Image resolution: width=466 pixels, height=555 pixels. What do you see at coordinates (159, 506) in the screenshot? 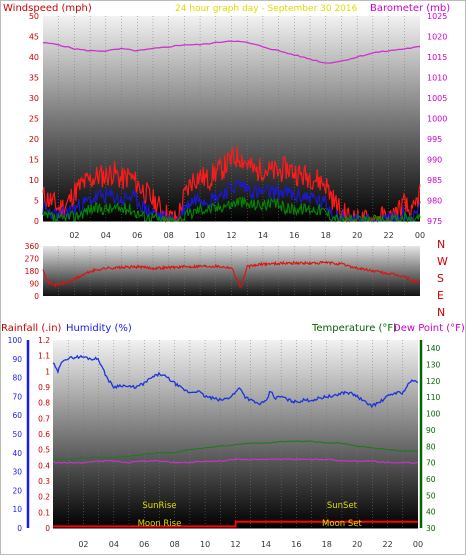
I see `annotation-sunrise: SunRise` at bounding box center [159, 506].